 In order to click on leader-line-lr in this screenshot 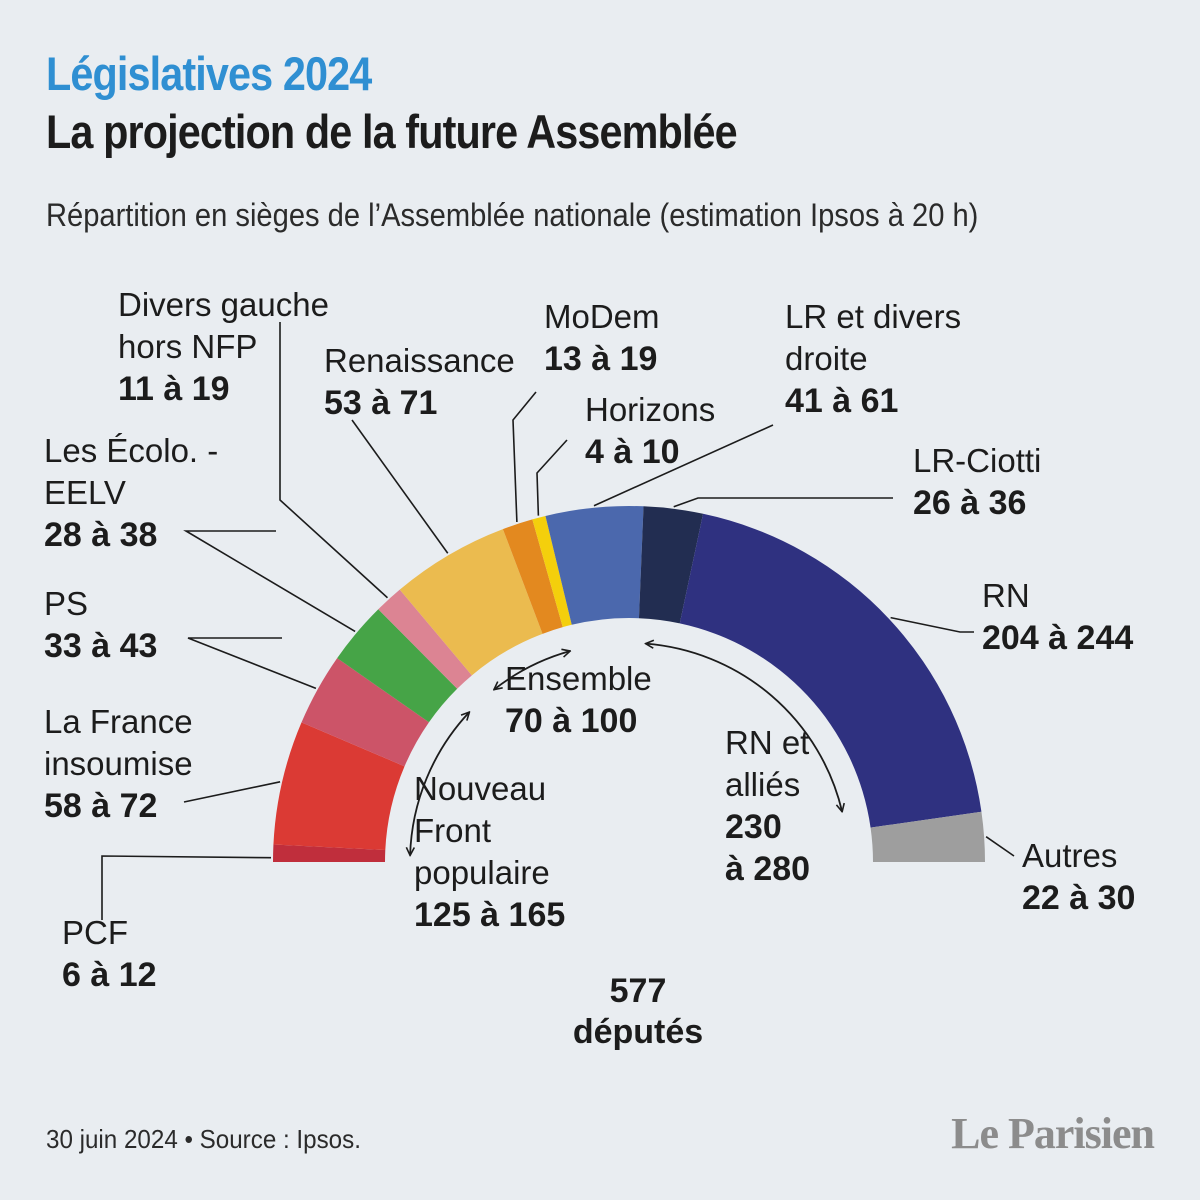, I will do `click(683, 465)`.